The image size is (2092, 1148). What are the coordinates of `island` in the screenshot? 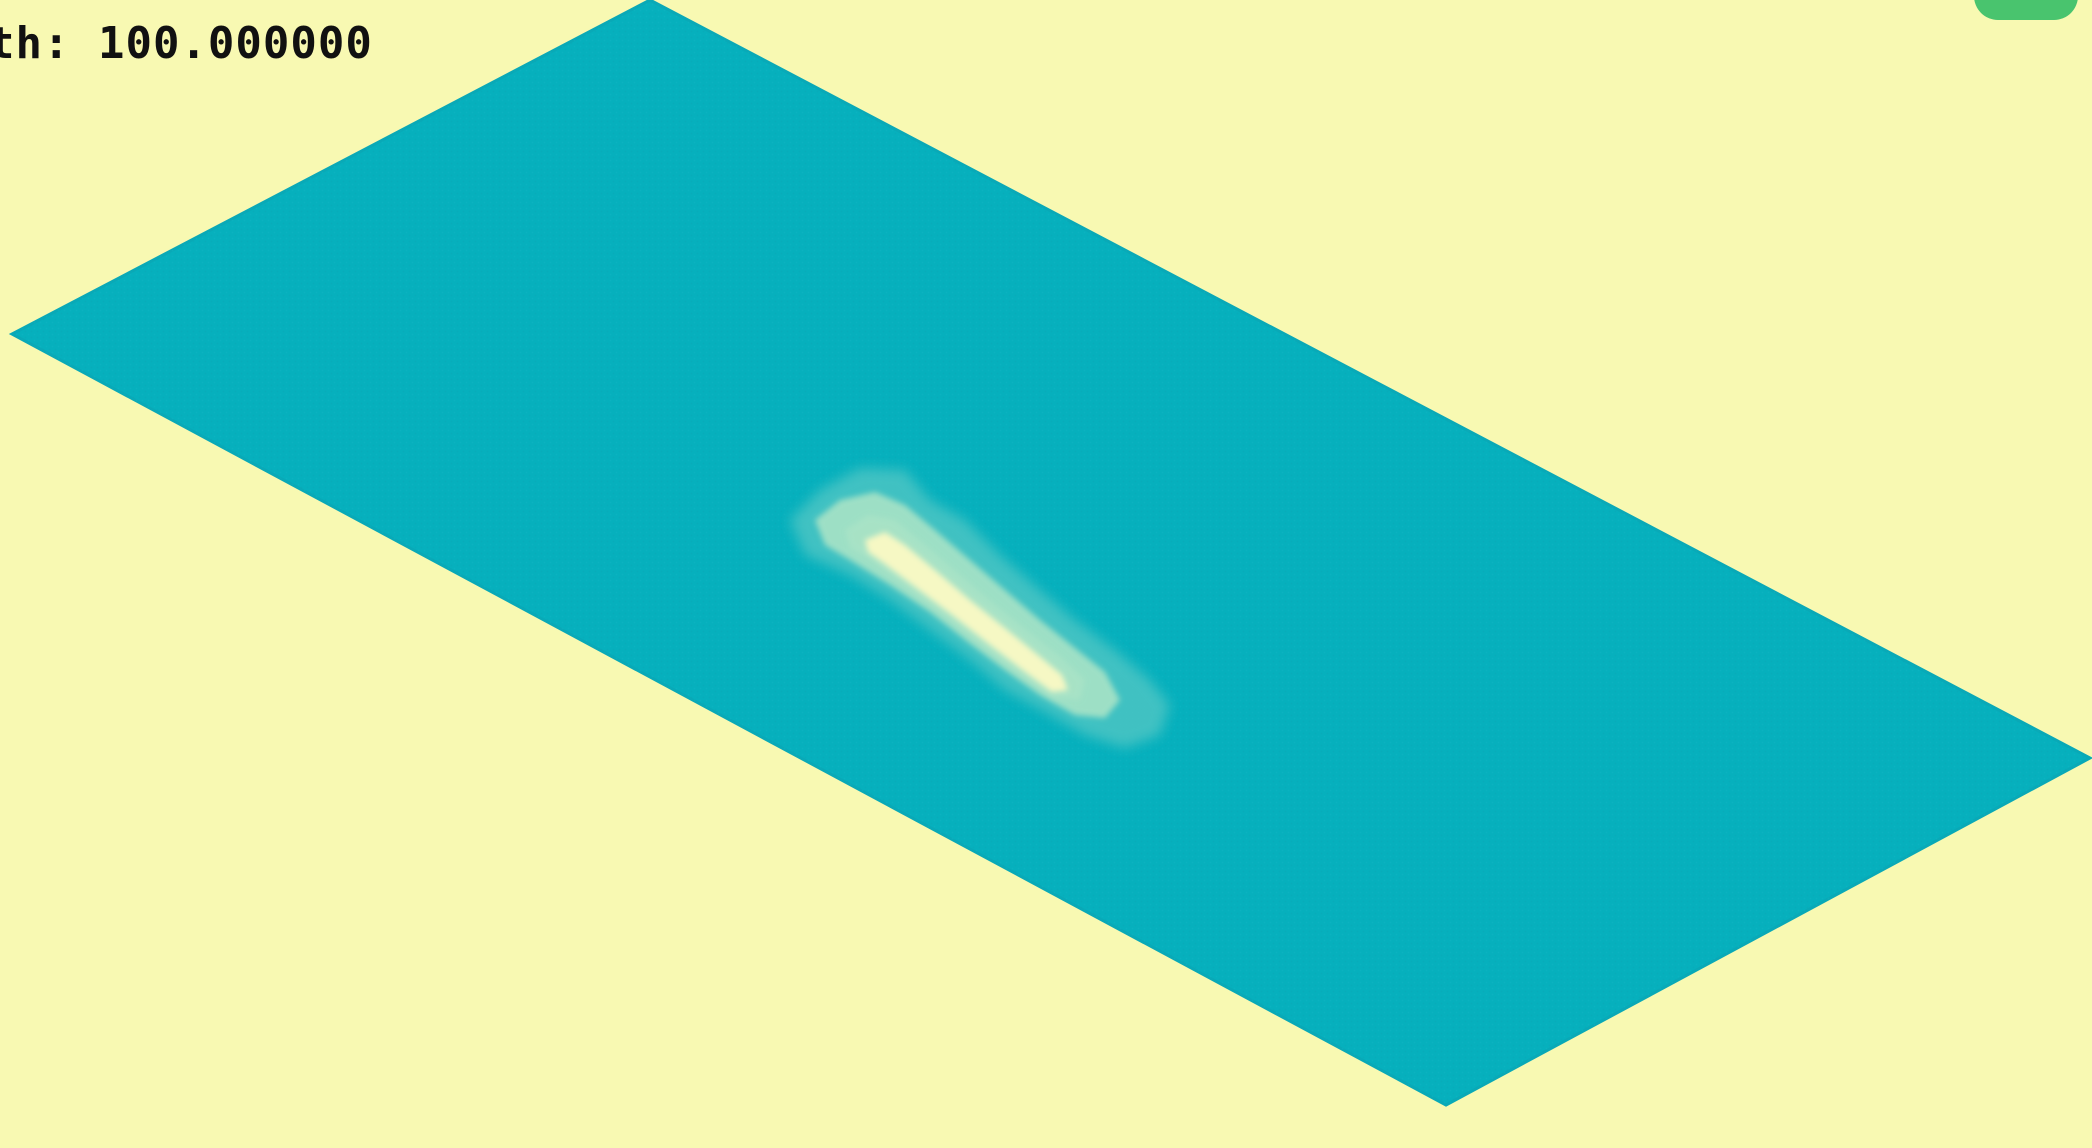 It's located at (980, 608).